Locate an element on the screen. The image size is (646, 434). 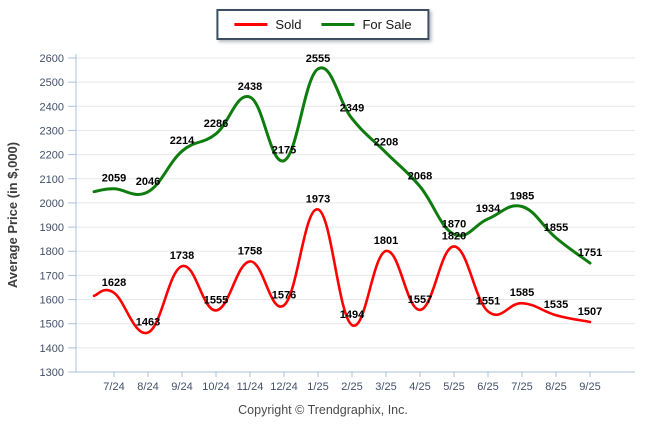
data-label: 1855 is located at coordinates (556, 228).